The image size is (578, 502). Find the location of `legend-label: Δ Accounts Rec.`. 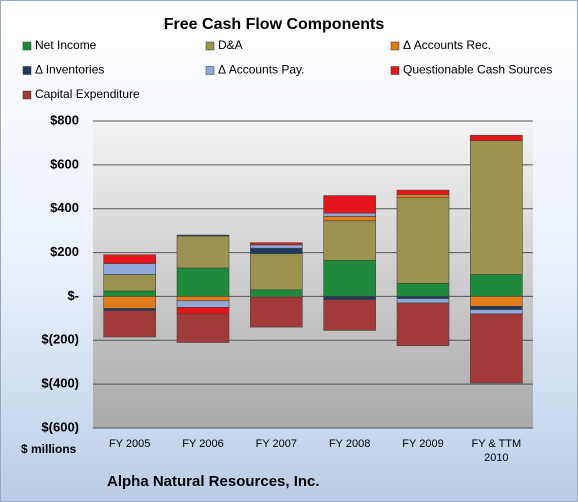

legend-label: Δ Accounts Rec. is located at coordinates (447, 45).